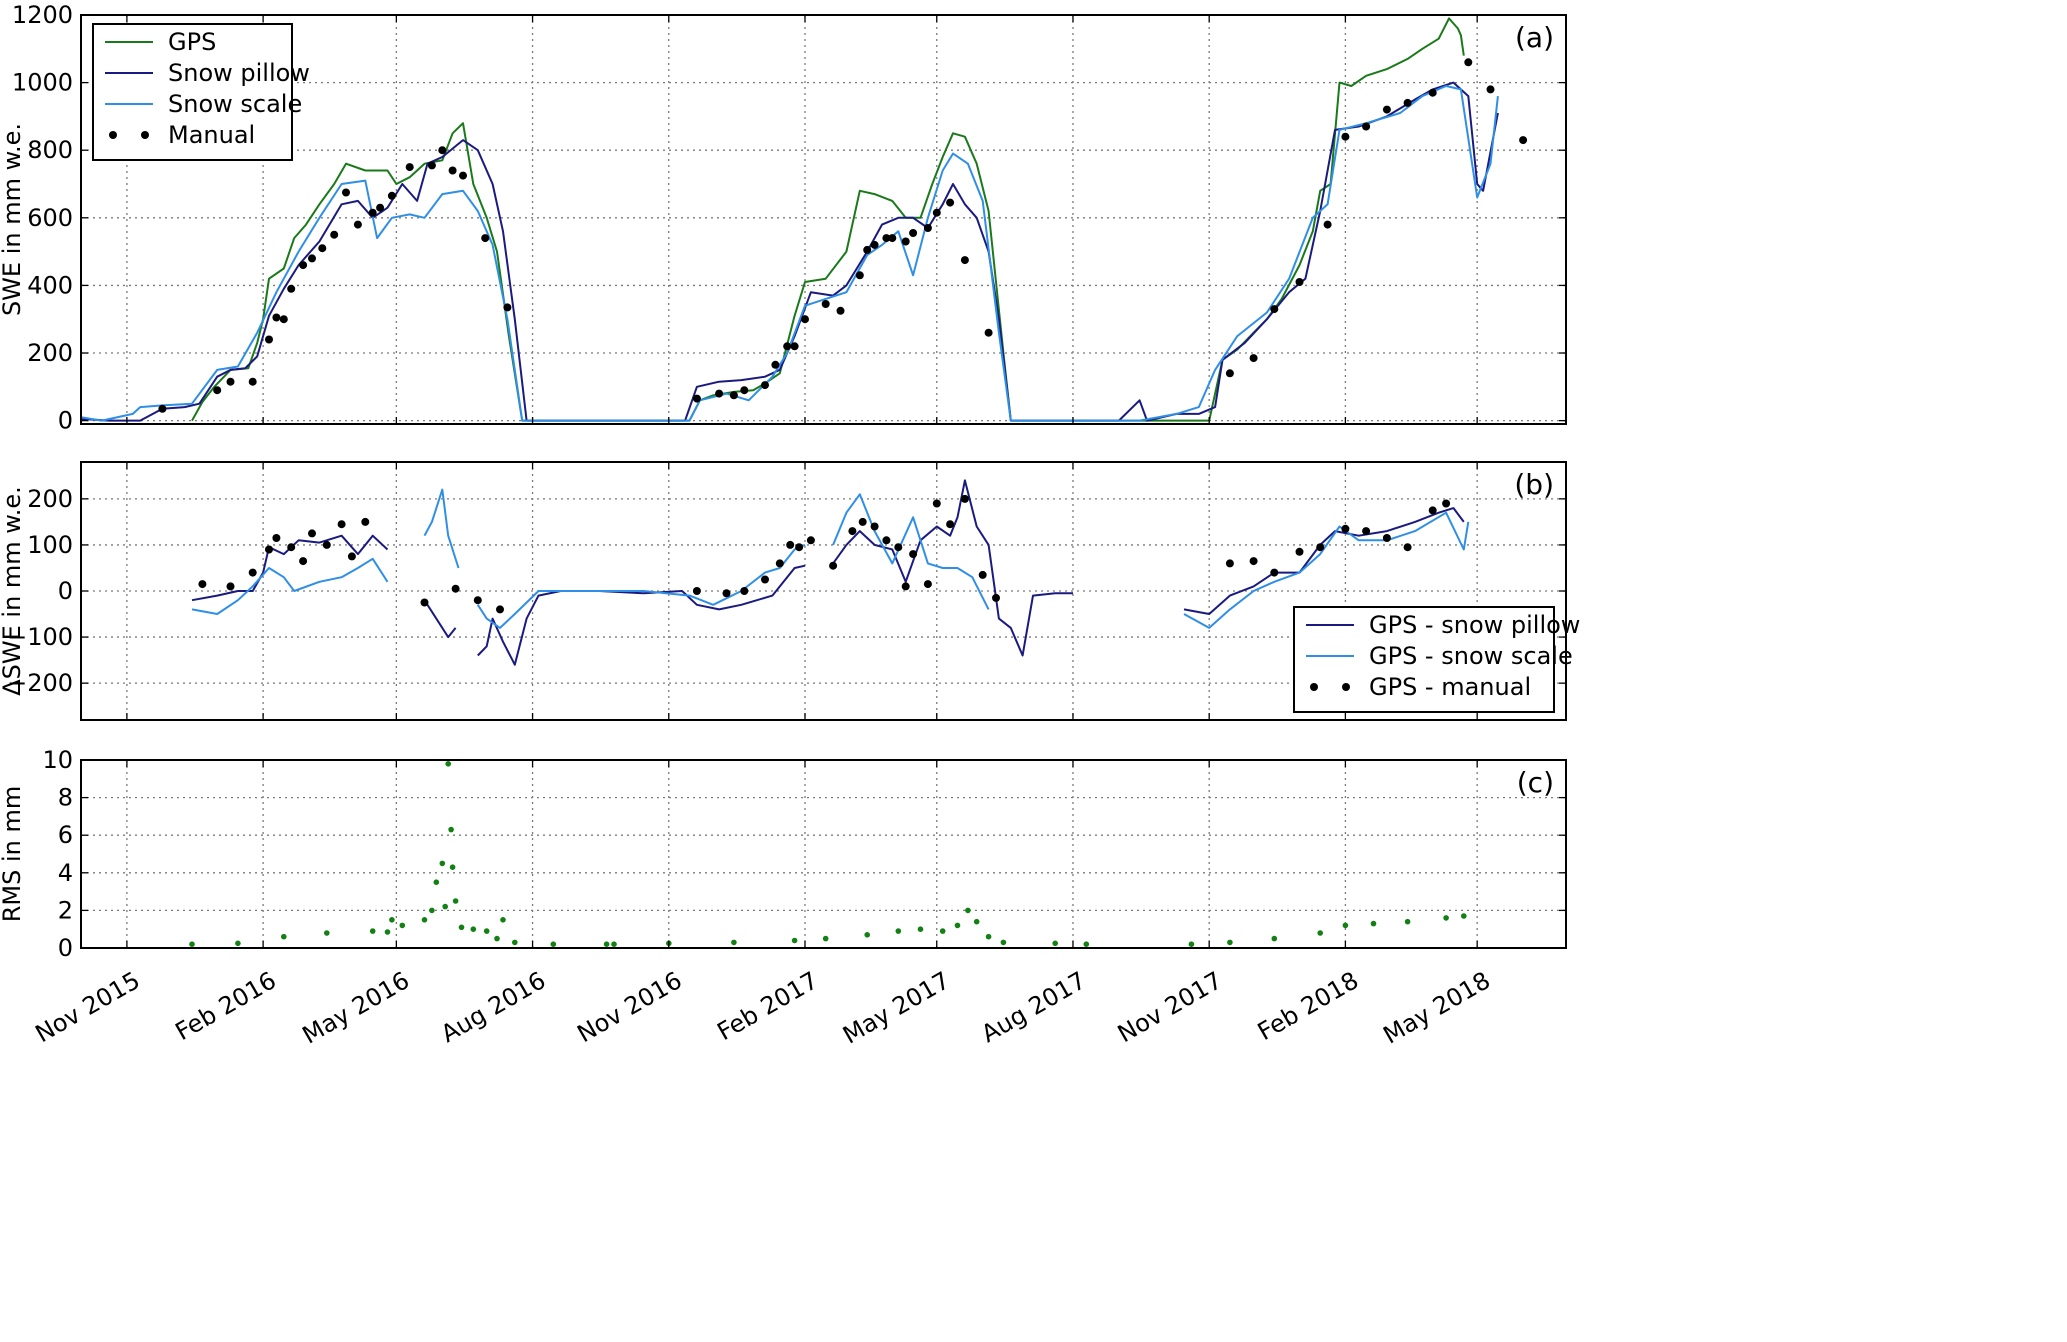 The width and height of the screenshot is (2067, 1342). I want to click on y-tick-label: 8, so click(65, 798).